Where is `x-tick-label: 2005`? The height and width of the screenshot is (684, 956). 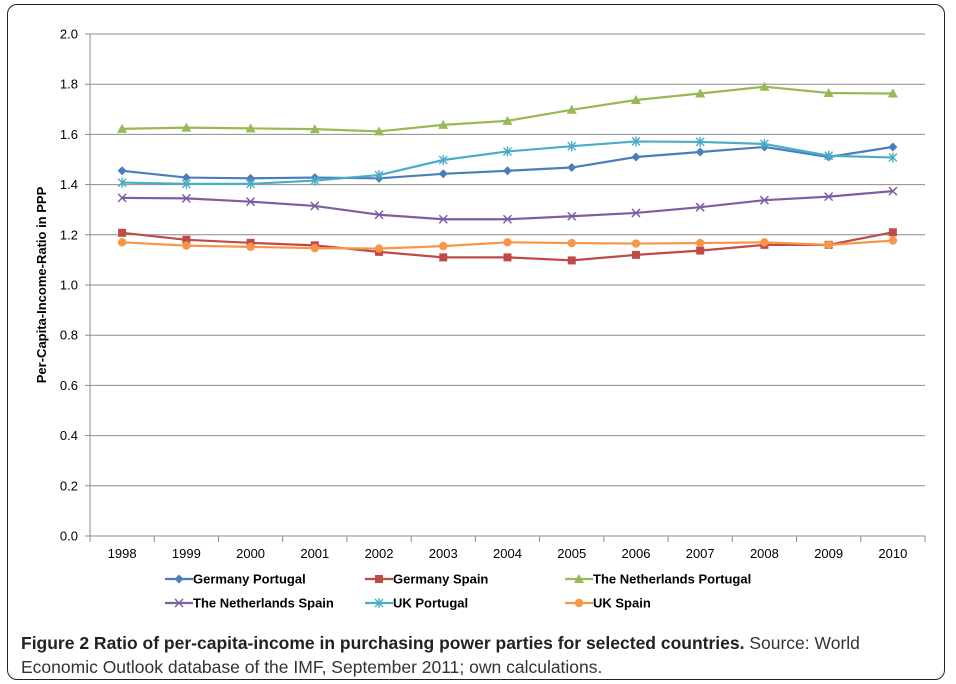
x-tick-label: 2005 is located at coordinates (571, 553).